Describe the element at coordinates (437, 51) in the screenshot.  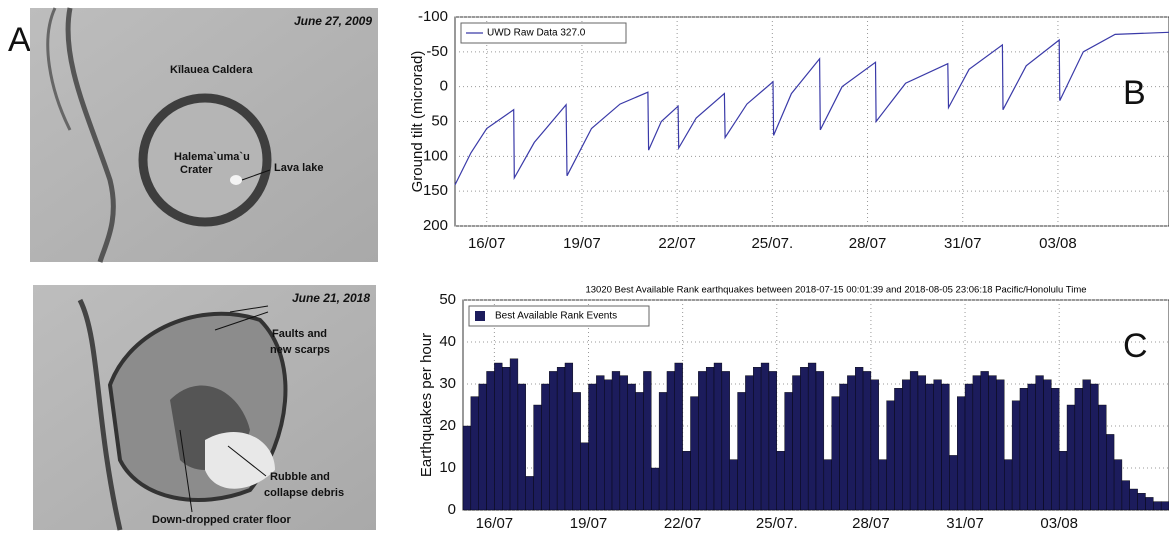
I see `y-tick-label: -50` at that location.